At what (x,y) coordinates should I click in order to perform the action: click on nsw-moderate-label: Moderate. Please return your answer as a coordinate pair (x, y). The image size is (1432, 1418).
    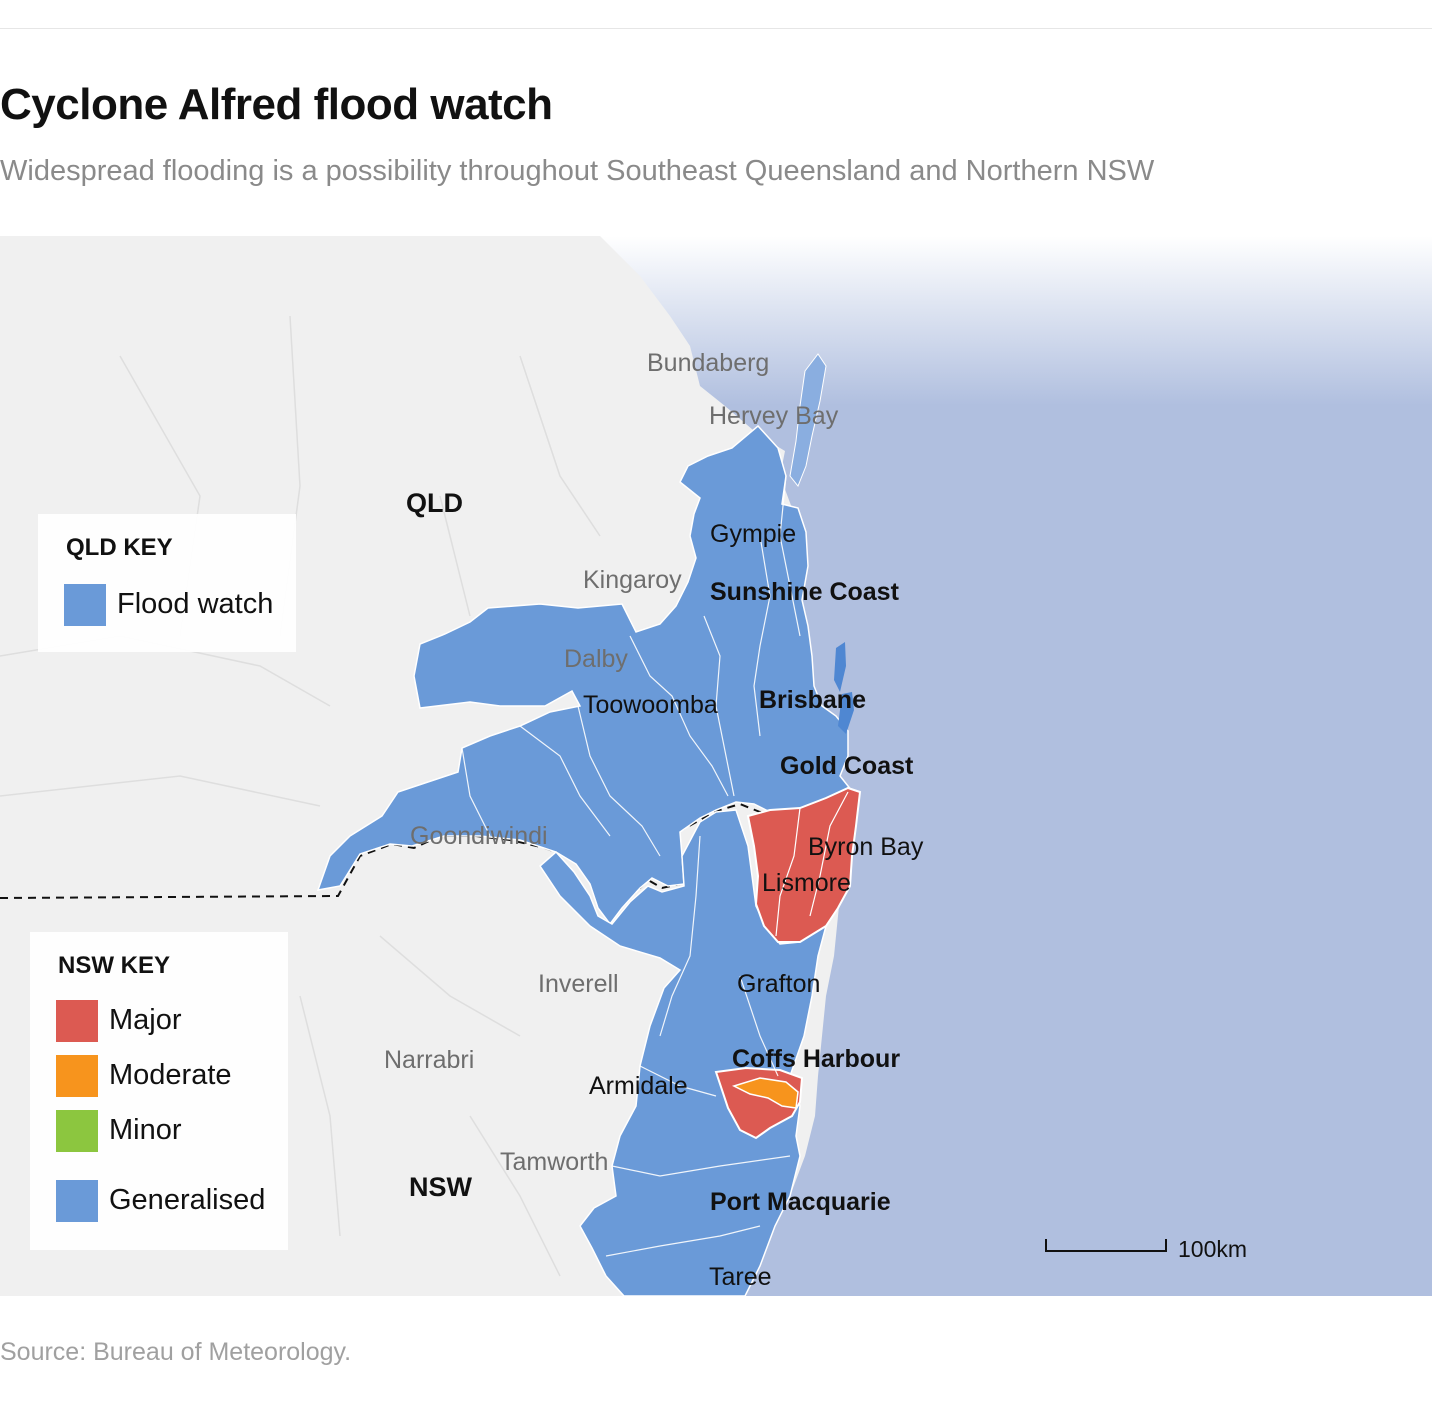
    Looking at the image, I should click on (170, 1075).